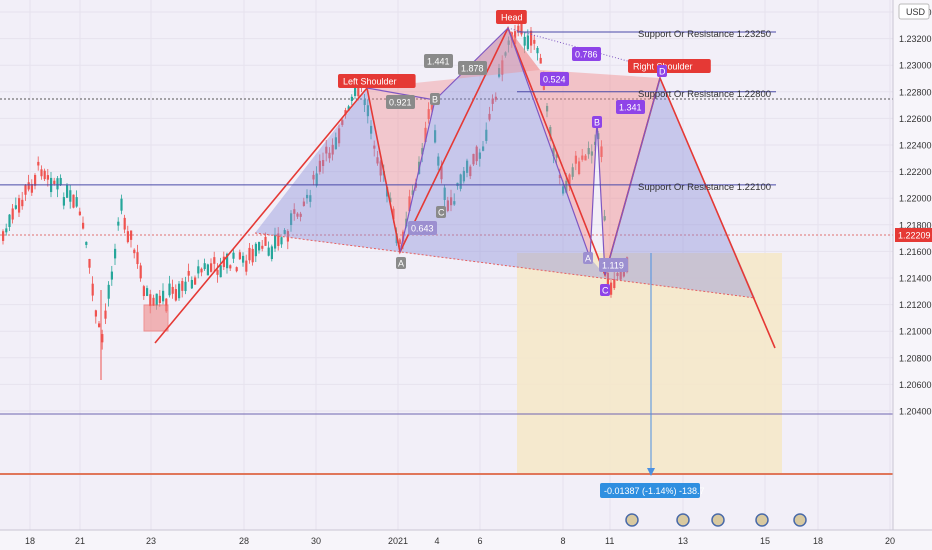 The image size is (932, 550). I want to click on ratio-tag: 0.524, so click(554, 80).